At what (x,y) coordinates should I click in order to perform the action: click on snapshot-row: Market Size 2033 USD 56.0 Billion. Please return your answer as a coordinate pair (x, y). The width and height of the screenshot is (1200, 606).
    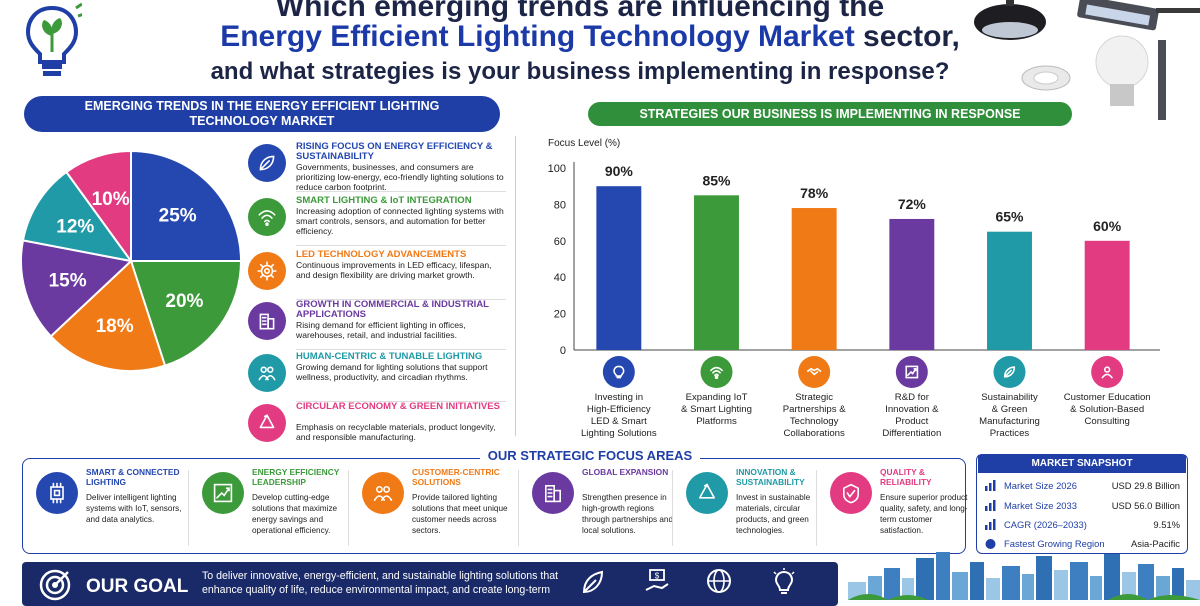
    Looking at the image, I should click on (1082, 506).